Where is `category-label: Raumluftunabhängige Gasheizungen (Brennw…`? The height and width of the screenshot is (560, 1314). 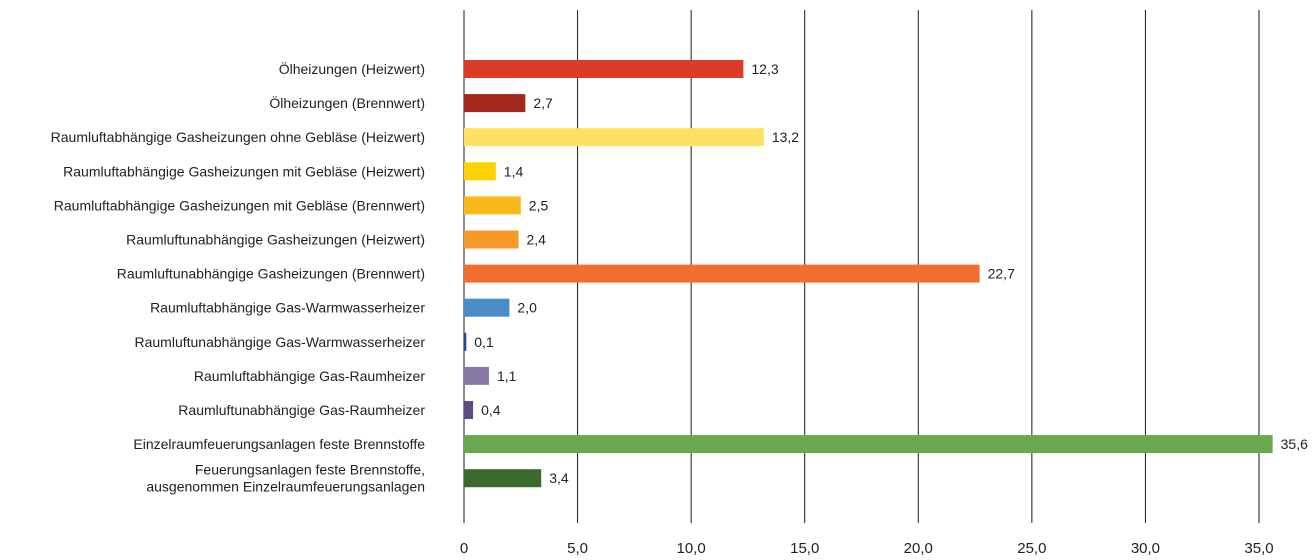
category-label: Raumluftunabhängige Gasheizungen (Brennw… is located at coordinates (271, 274).